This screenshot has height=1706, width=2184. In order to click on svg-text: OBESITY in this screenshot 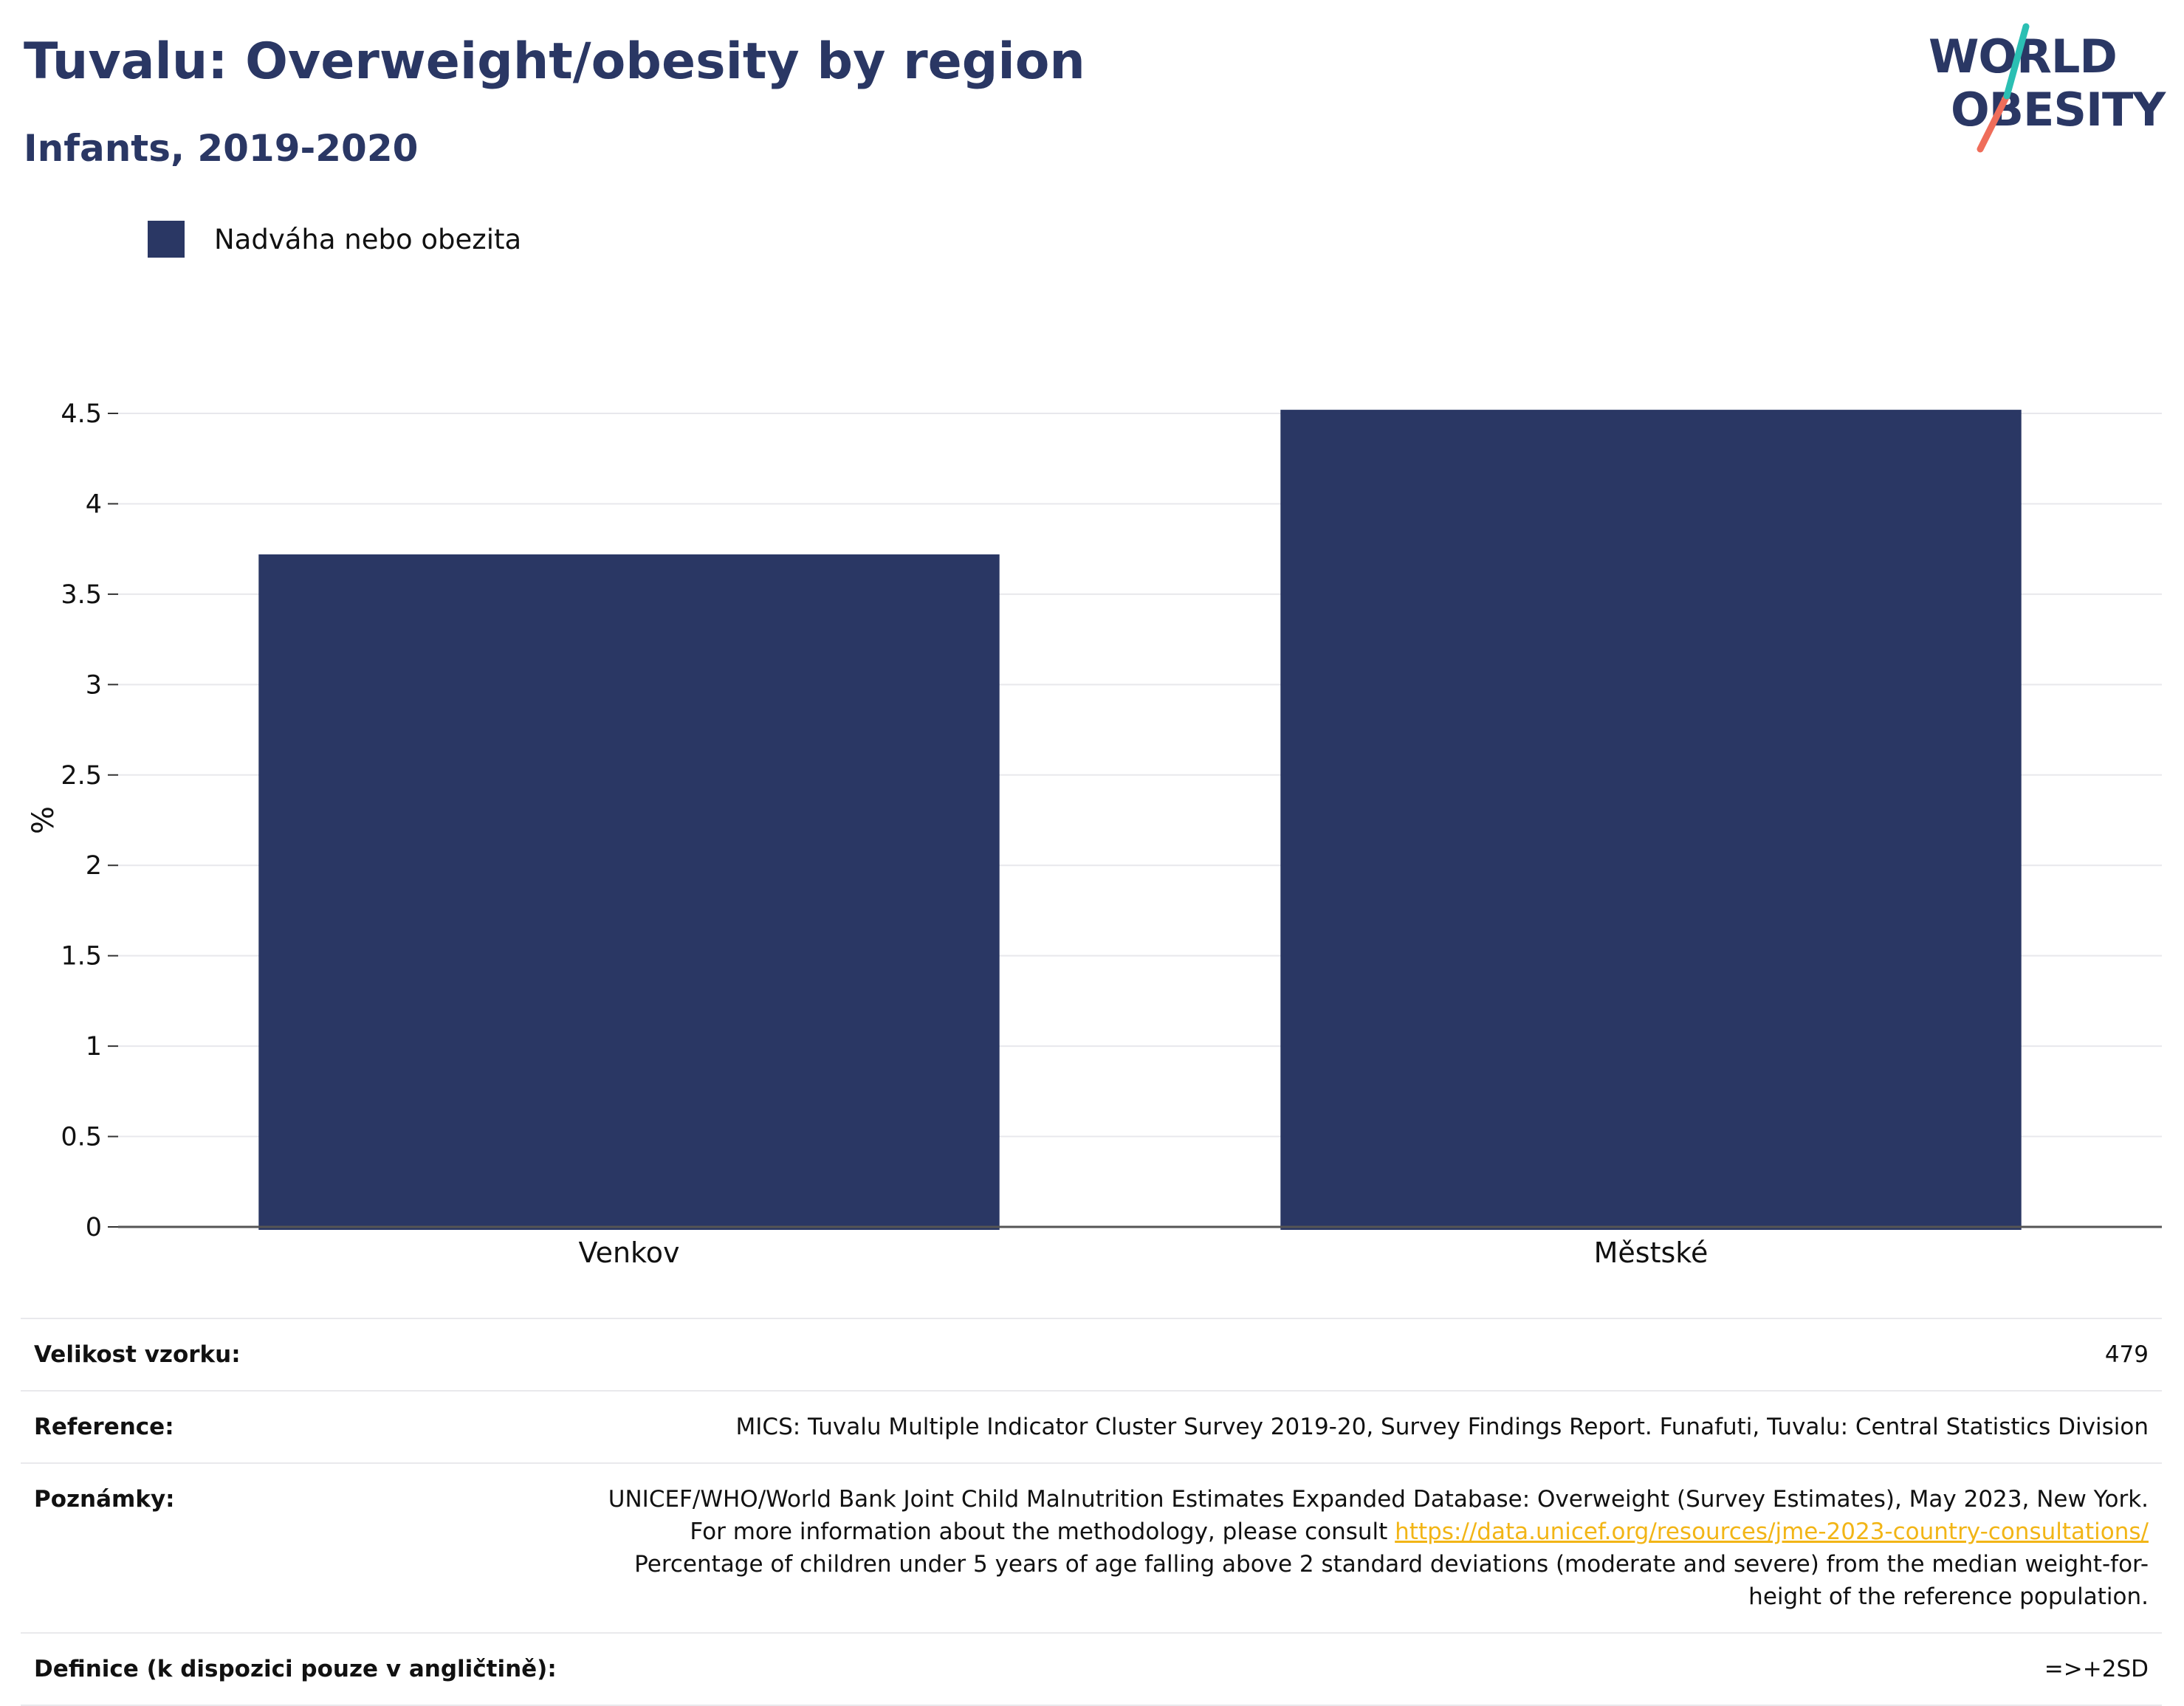, I will do `click(2058, 110)`.